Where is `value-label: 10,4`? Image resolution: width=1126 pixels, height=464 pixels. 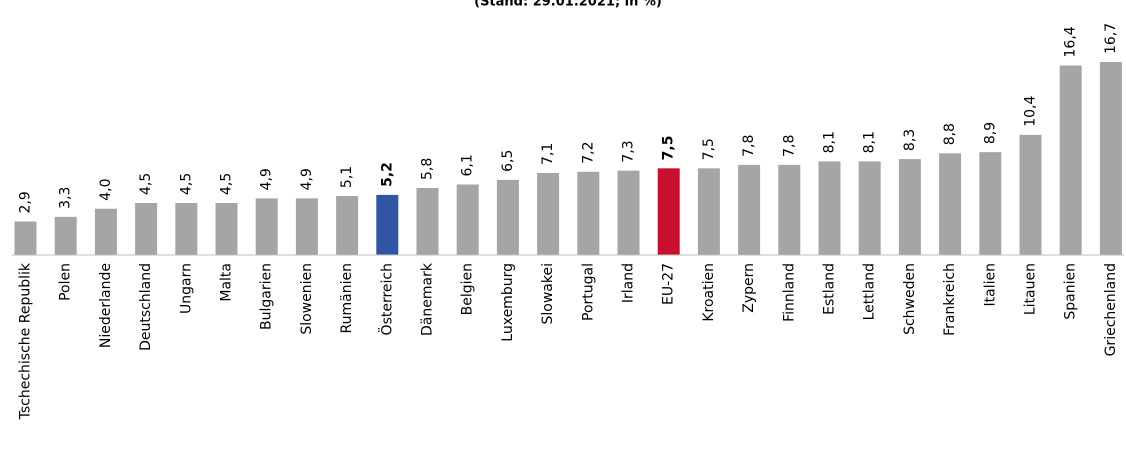
value-label: 10,4 is located at coordinates (1031, 111).